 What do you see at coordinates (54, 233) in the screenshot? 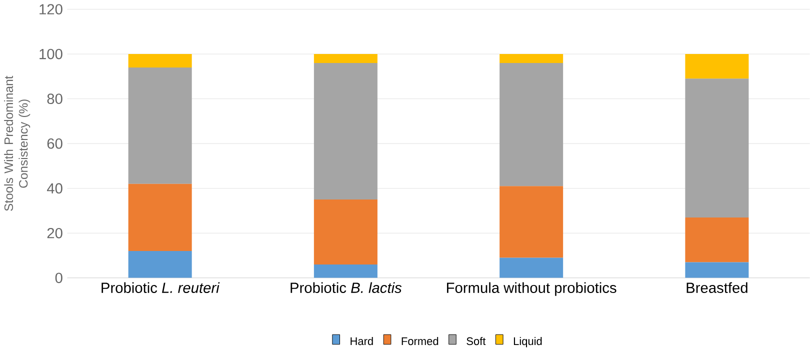
I see `y-tick-label: 20` at bounding box center [54, 233].